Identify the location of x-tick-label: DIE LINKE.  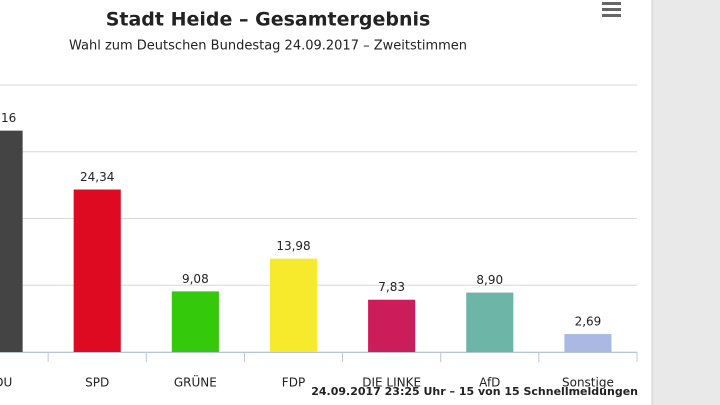
(391, 383).